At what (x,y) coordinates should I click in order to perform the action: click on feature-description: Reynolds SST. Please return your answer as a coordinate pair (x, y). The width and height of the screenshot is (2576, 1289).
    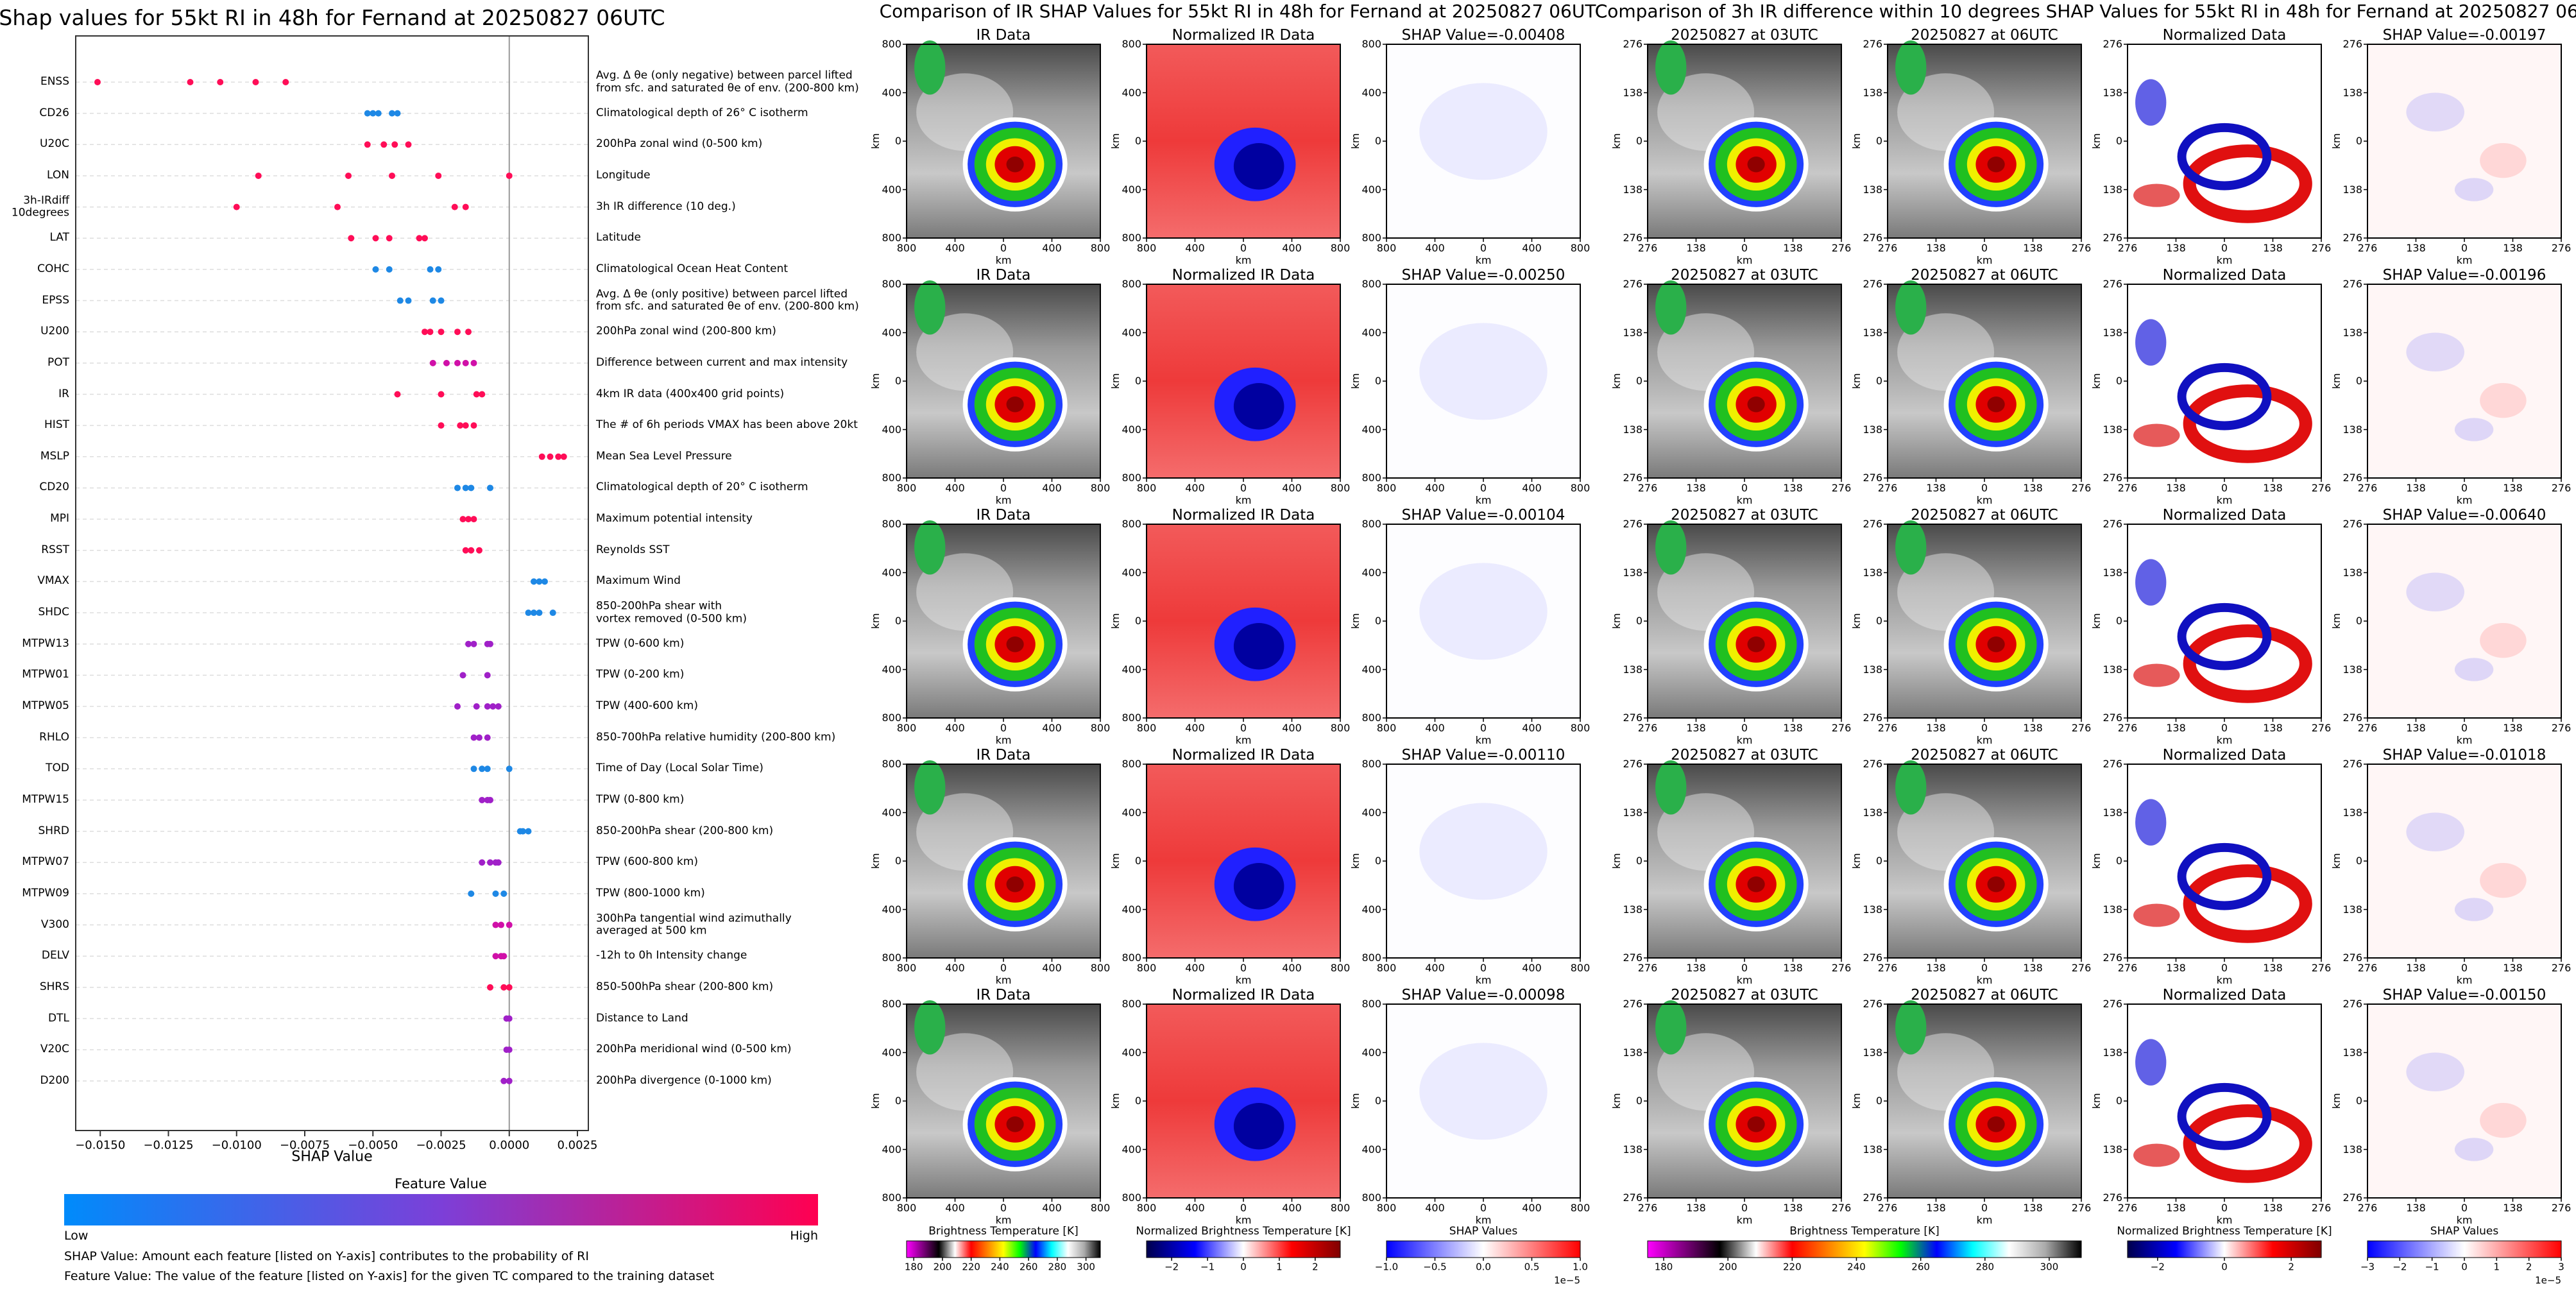
    Looking at the image, I should click on (633, 549).